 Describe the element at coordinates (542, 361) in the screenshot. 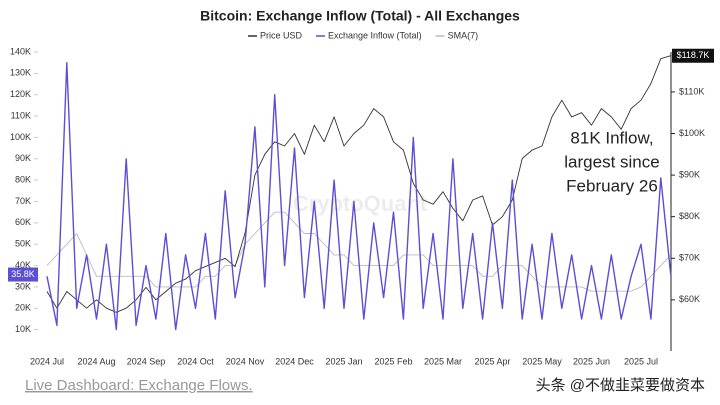

I see `x-tick-label: 2025 May` at that location.